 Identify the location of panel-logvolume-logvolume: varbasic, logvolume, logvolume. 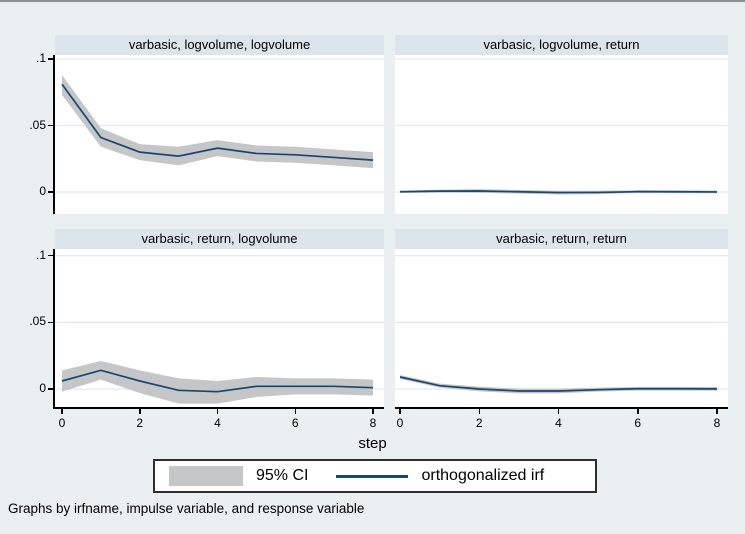
(219, 124).